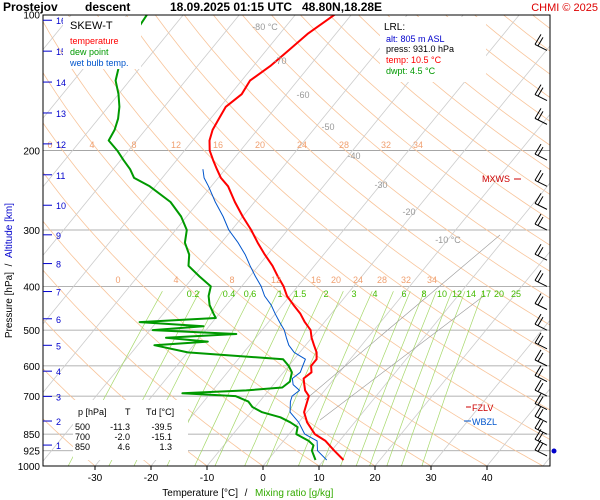 The height and width of the screenshot is (500, 600). Describe the element at coordinates (353, 156) in the screenshot. I see `isotherm-label: -40` at that location.